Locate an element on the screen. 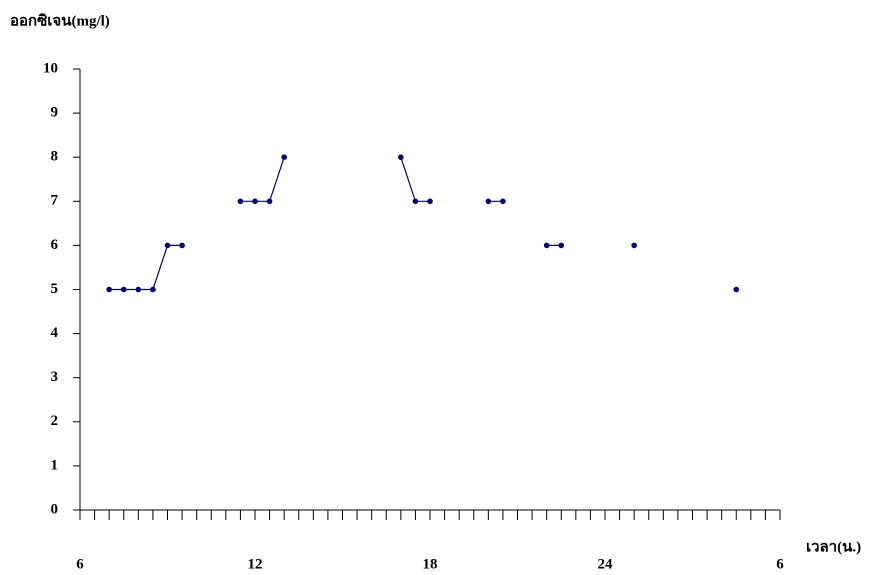  y-tick-label: 5 is located at coordinates (55, 289).